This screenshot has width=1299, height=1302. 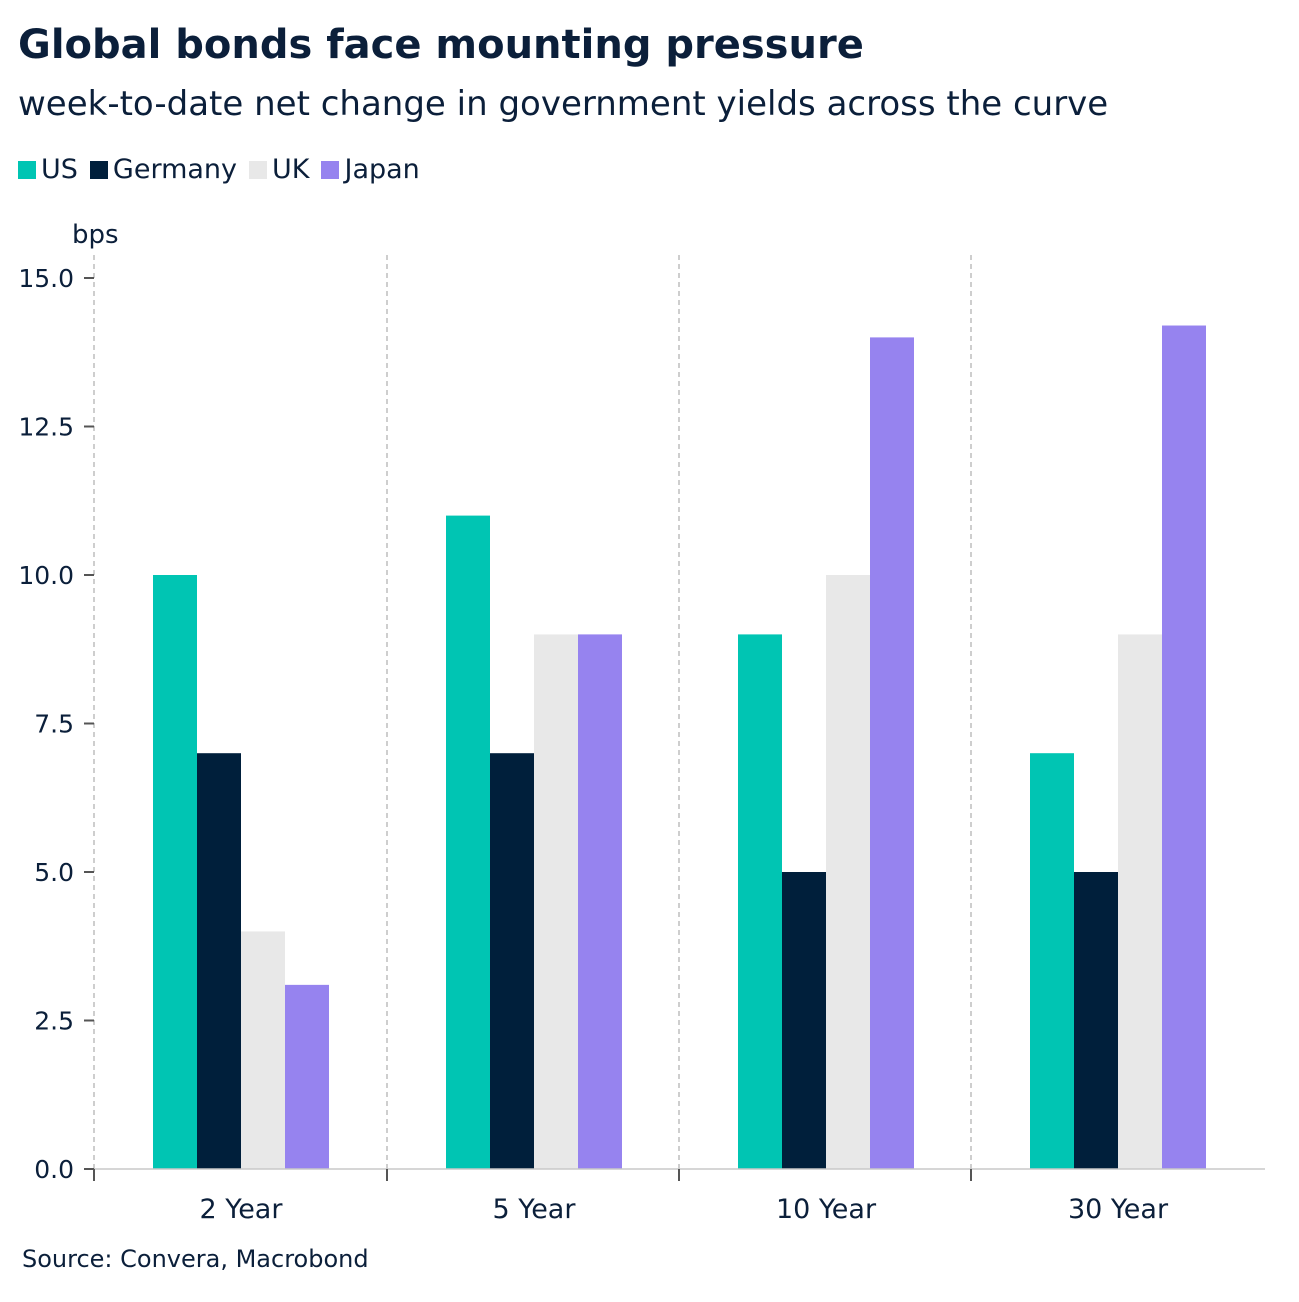 What do you see at coordinates (892, 753) in the screenshot?
I see `bar-japan-10-year` at bounding box center [892, 753].